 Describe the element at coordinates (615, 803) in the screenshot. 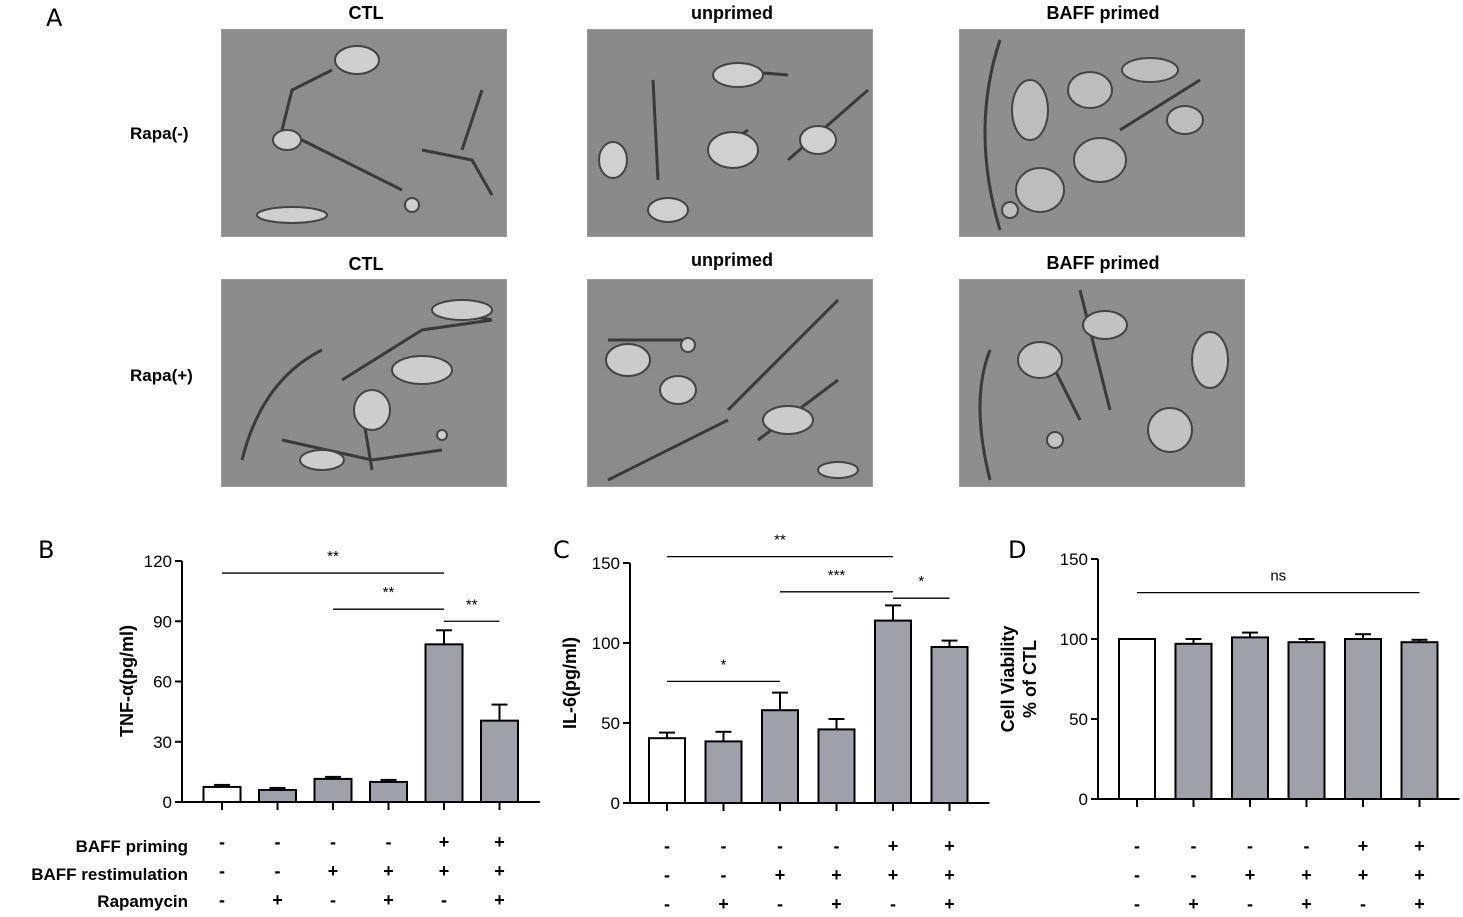

I see `y-tick-label-c: 0` at that location.